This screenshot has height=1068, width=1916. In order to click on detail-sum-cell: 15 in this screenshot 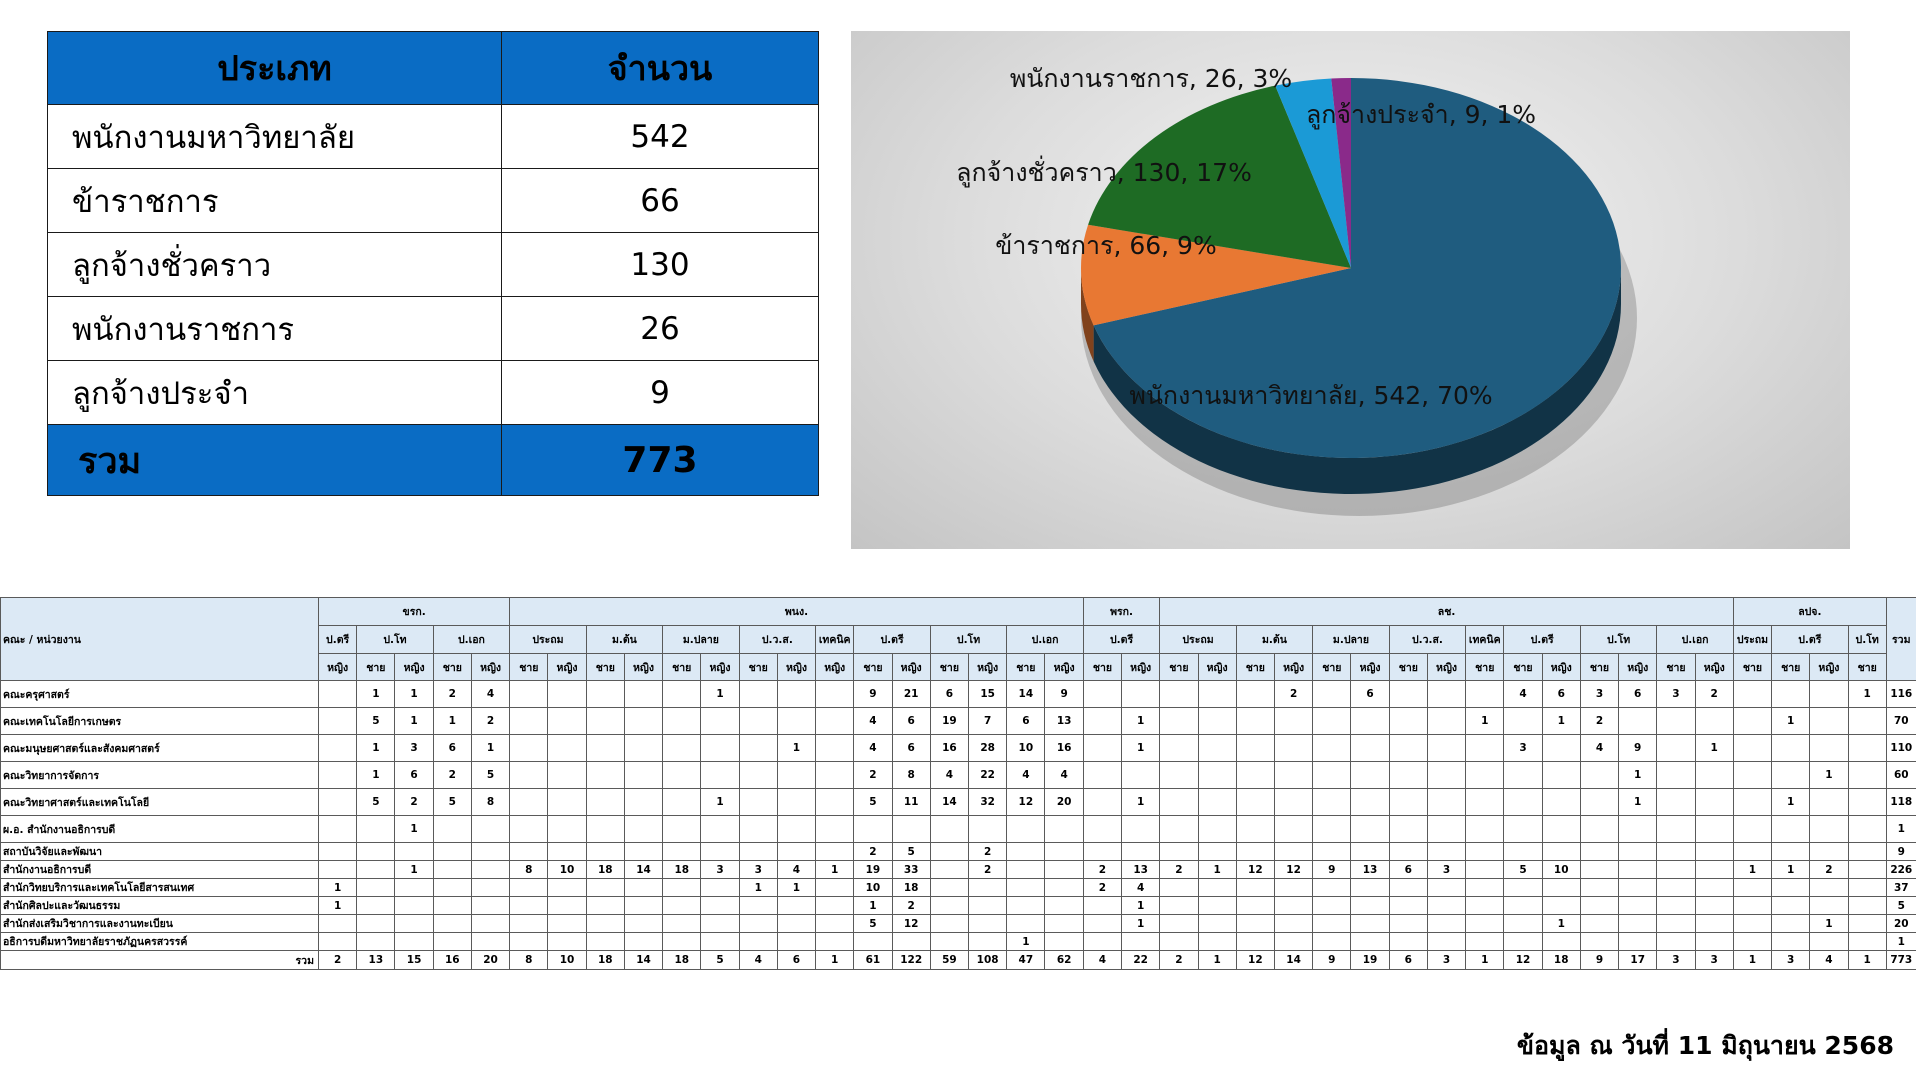, I will do `click(414, 960)`.